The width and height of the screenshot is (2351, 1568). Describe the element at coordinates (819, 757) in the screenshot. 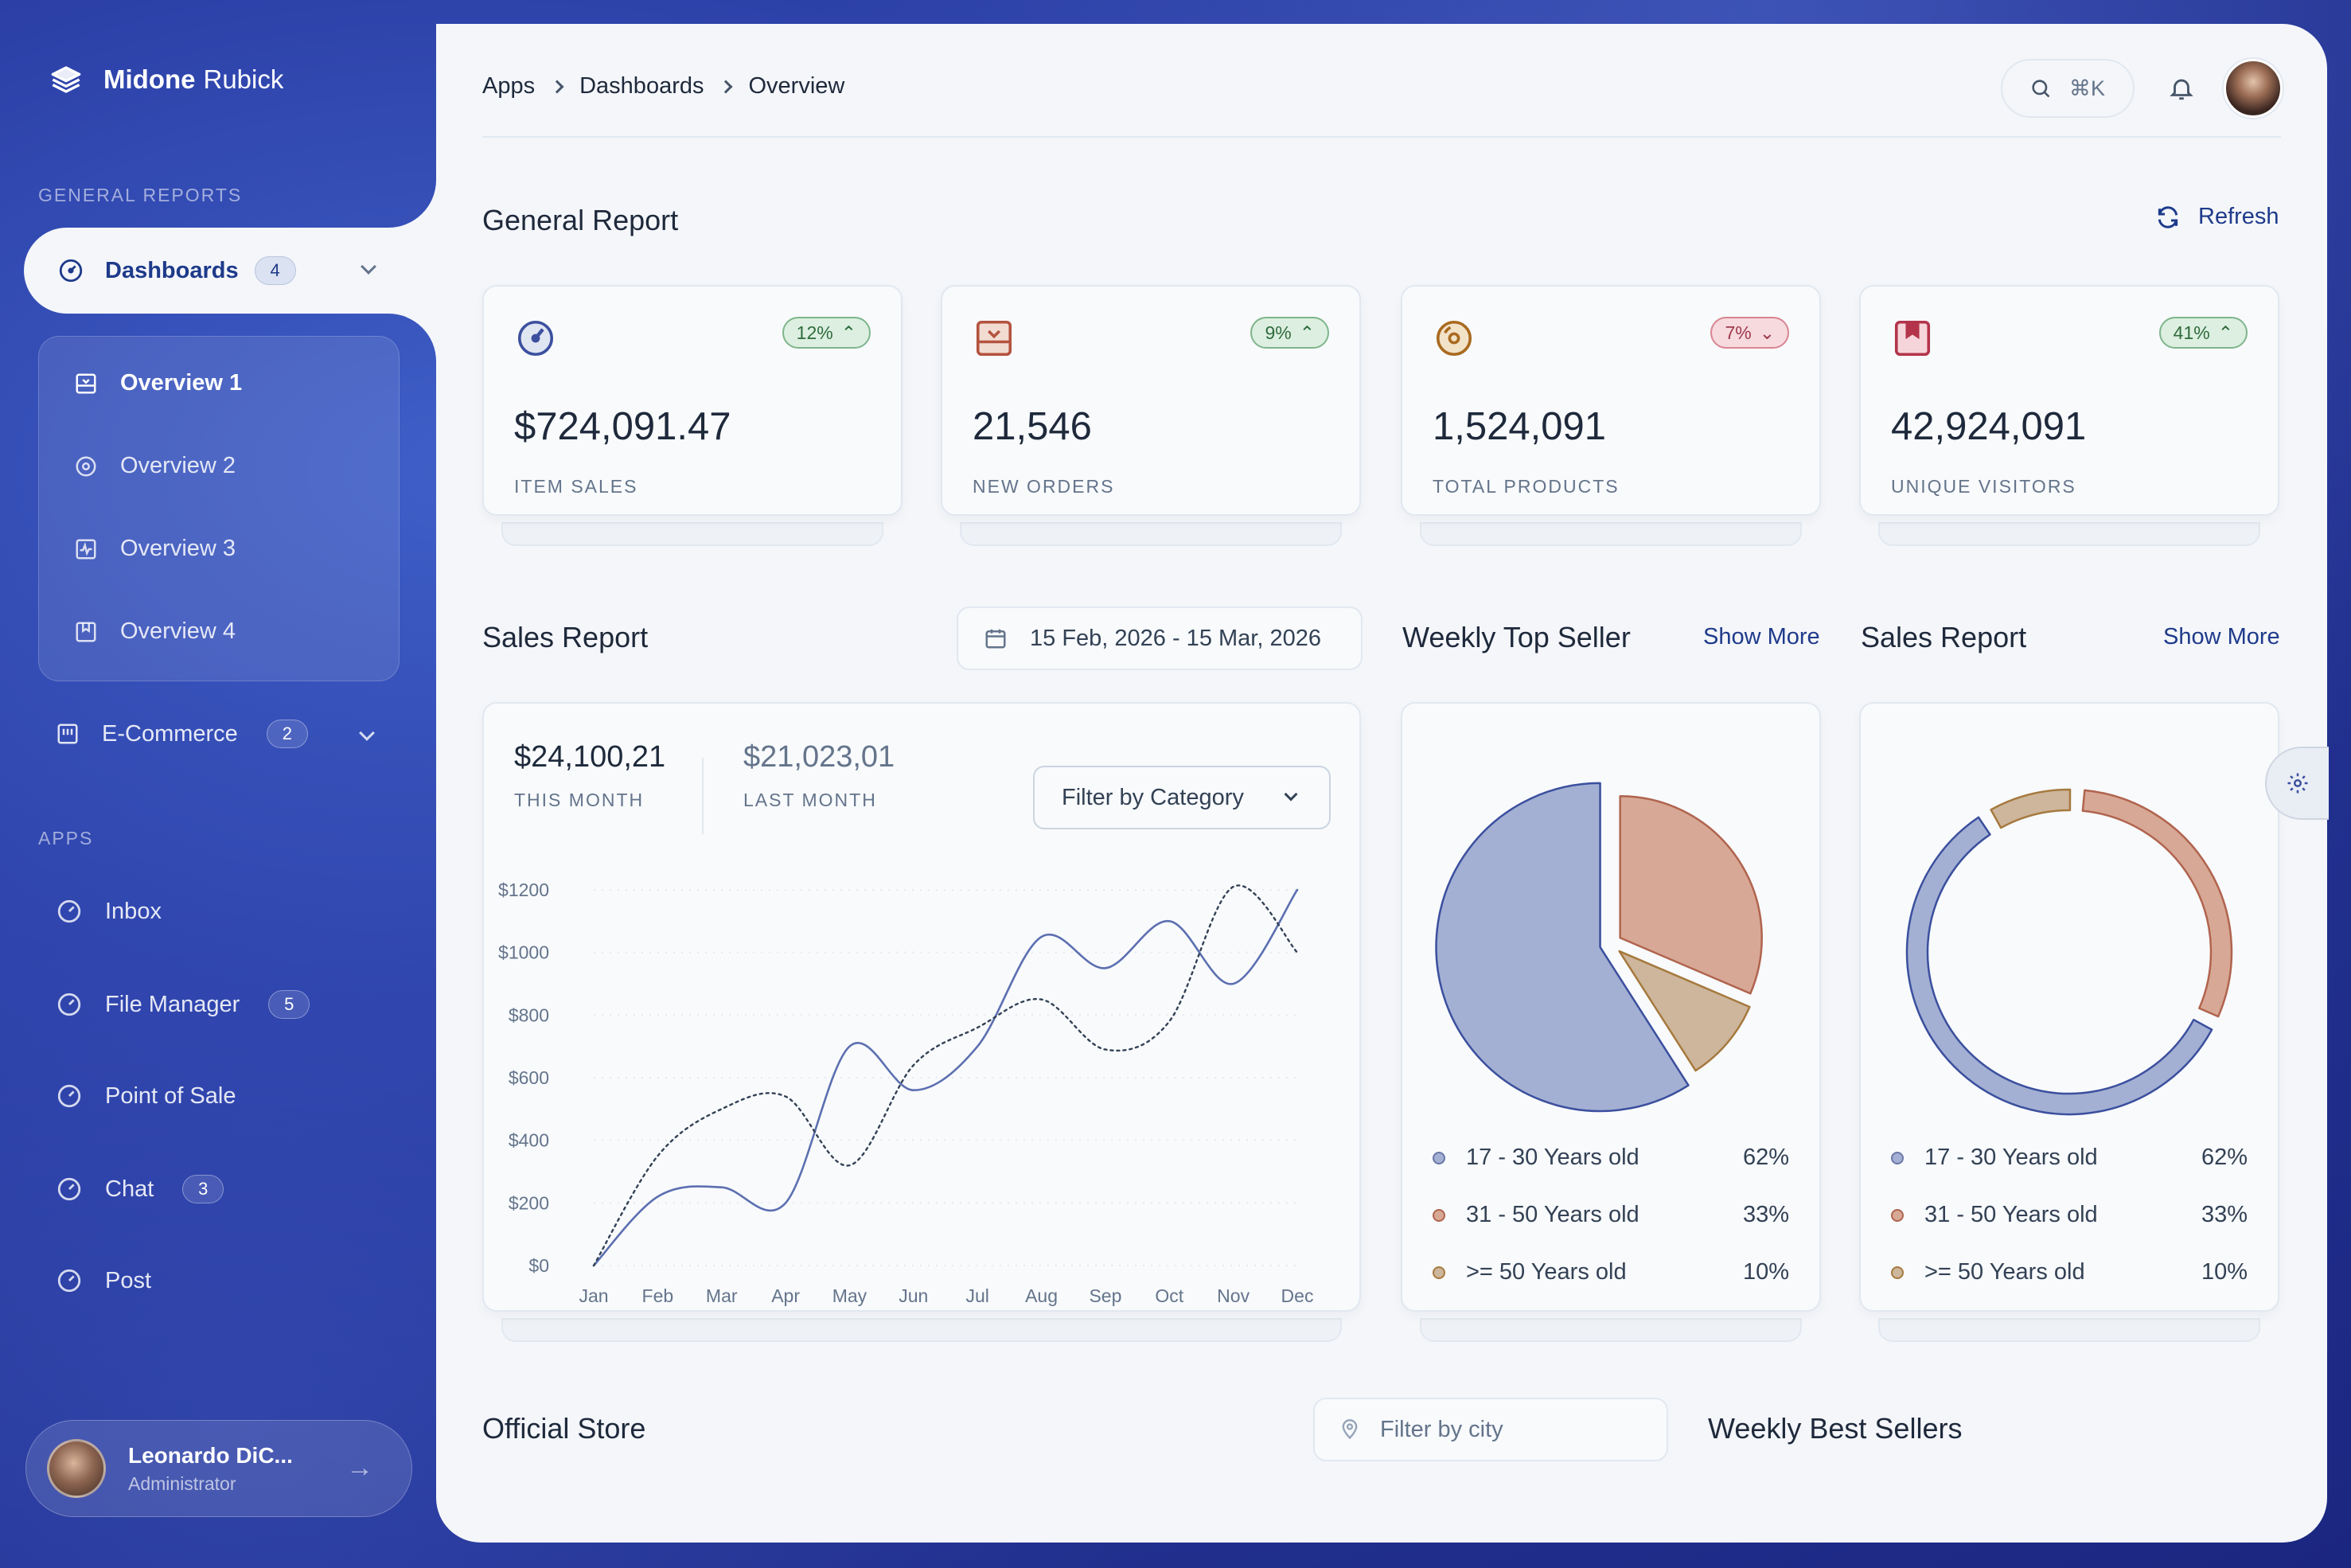

I see `last-month-value: $21,023,01` at that location.